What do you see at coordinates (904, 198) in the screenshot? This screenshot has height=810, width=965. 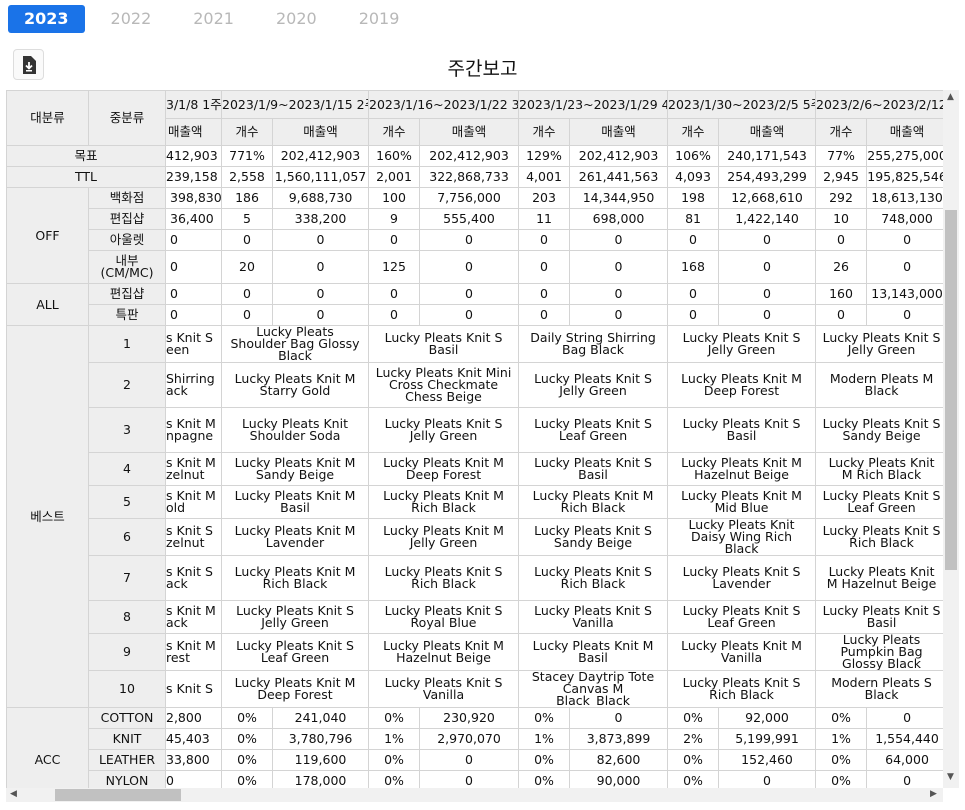 I see `data-cell: 18,613,130` at bounding box center [904, 198].